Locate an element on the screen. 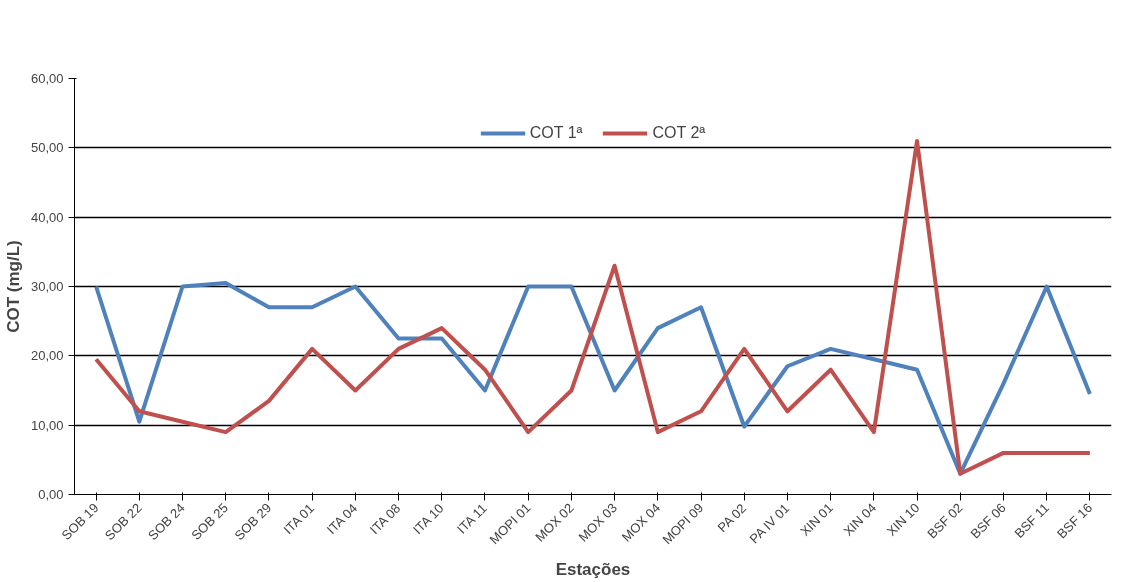 This screenshot has width=1121, height=582. y-tick-label: 10,00 is located at coordinates (47, 425).